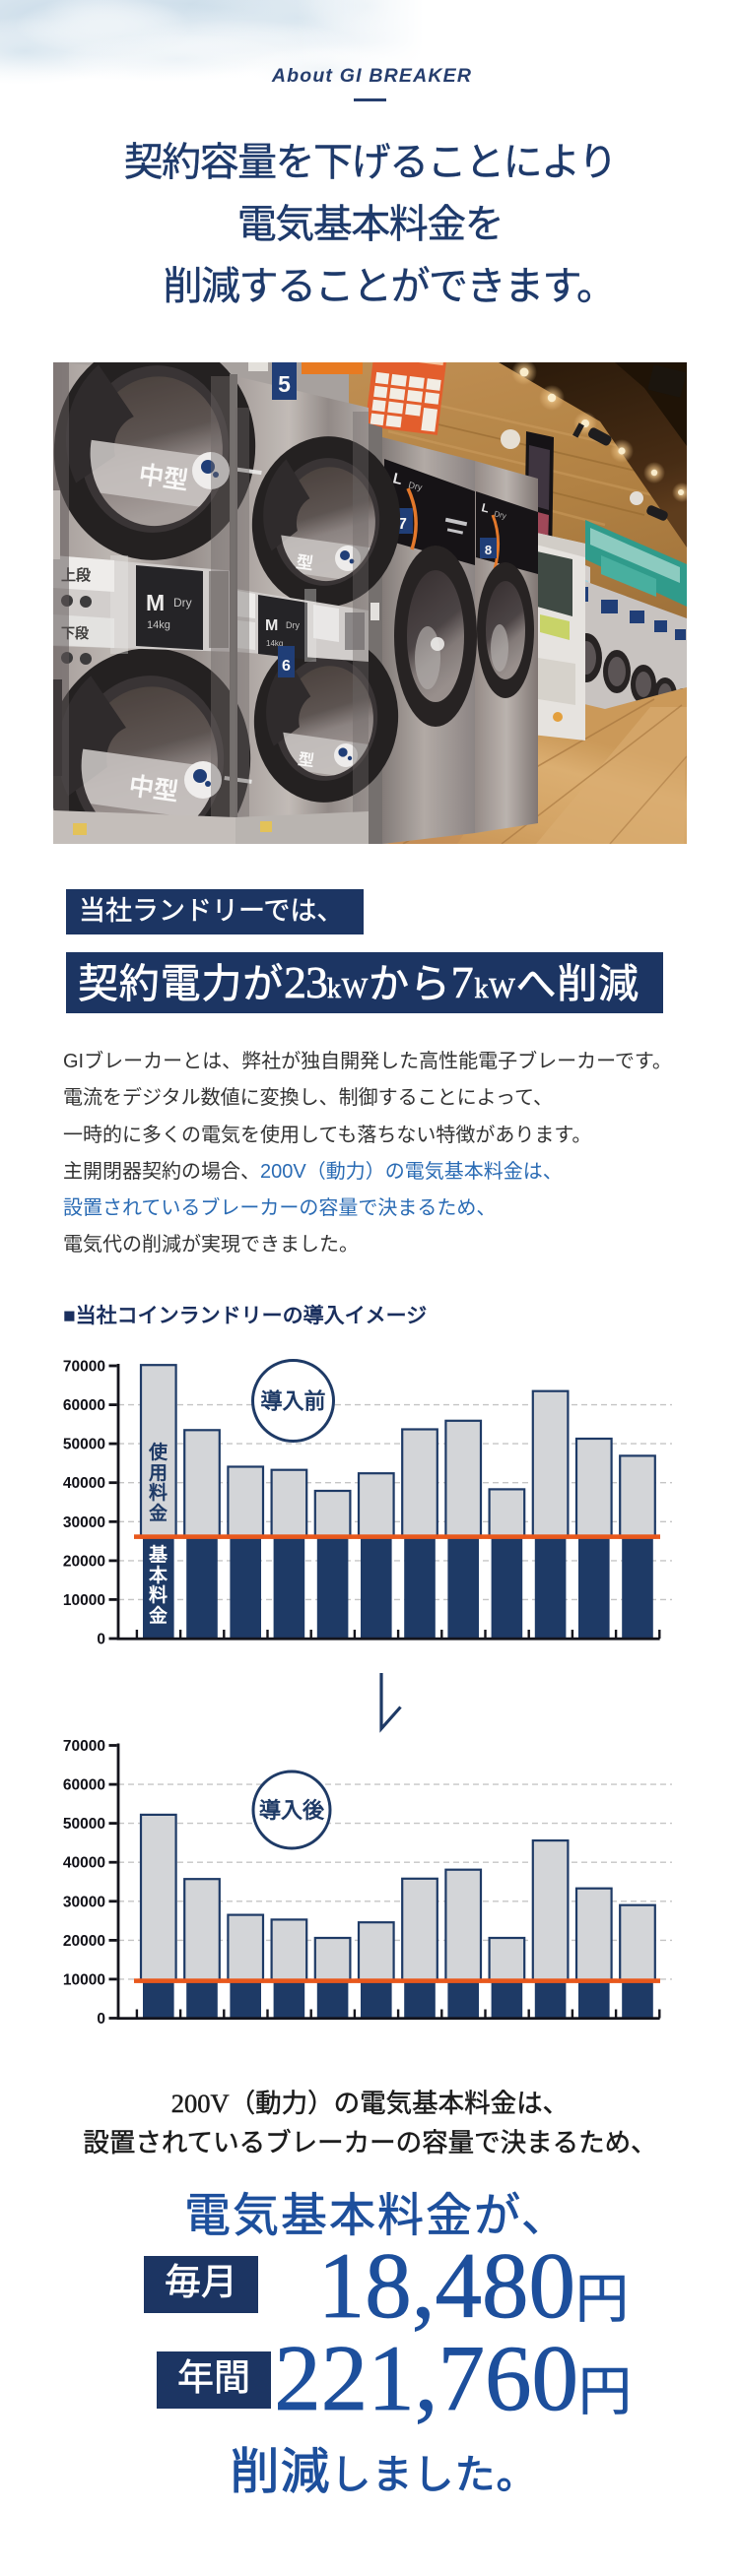 The height and width of the screenshot is (2576, 740). Describe the element at coordinates (488, 550) in the screenshot. I see `svg-text: 8` at that location.